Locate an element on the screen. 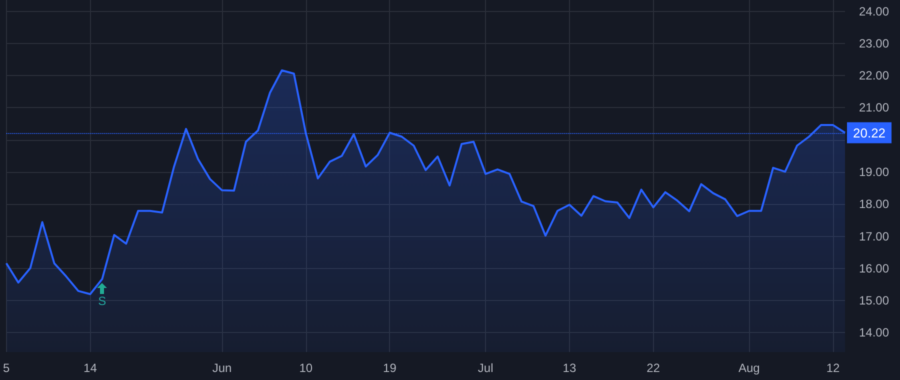 This screenshot has width=900, height=380. y-tick-label: 18.00 is located at coordinates (874, 204).